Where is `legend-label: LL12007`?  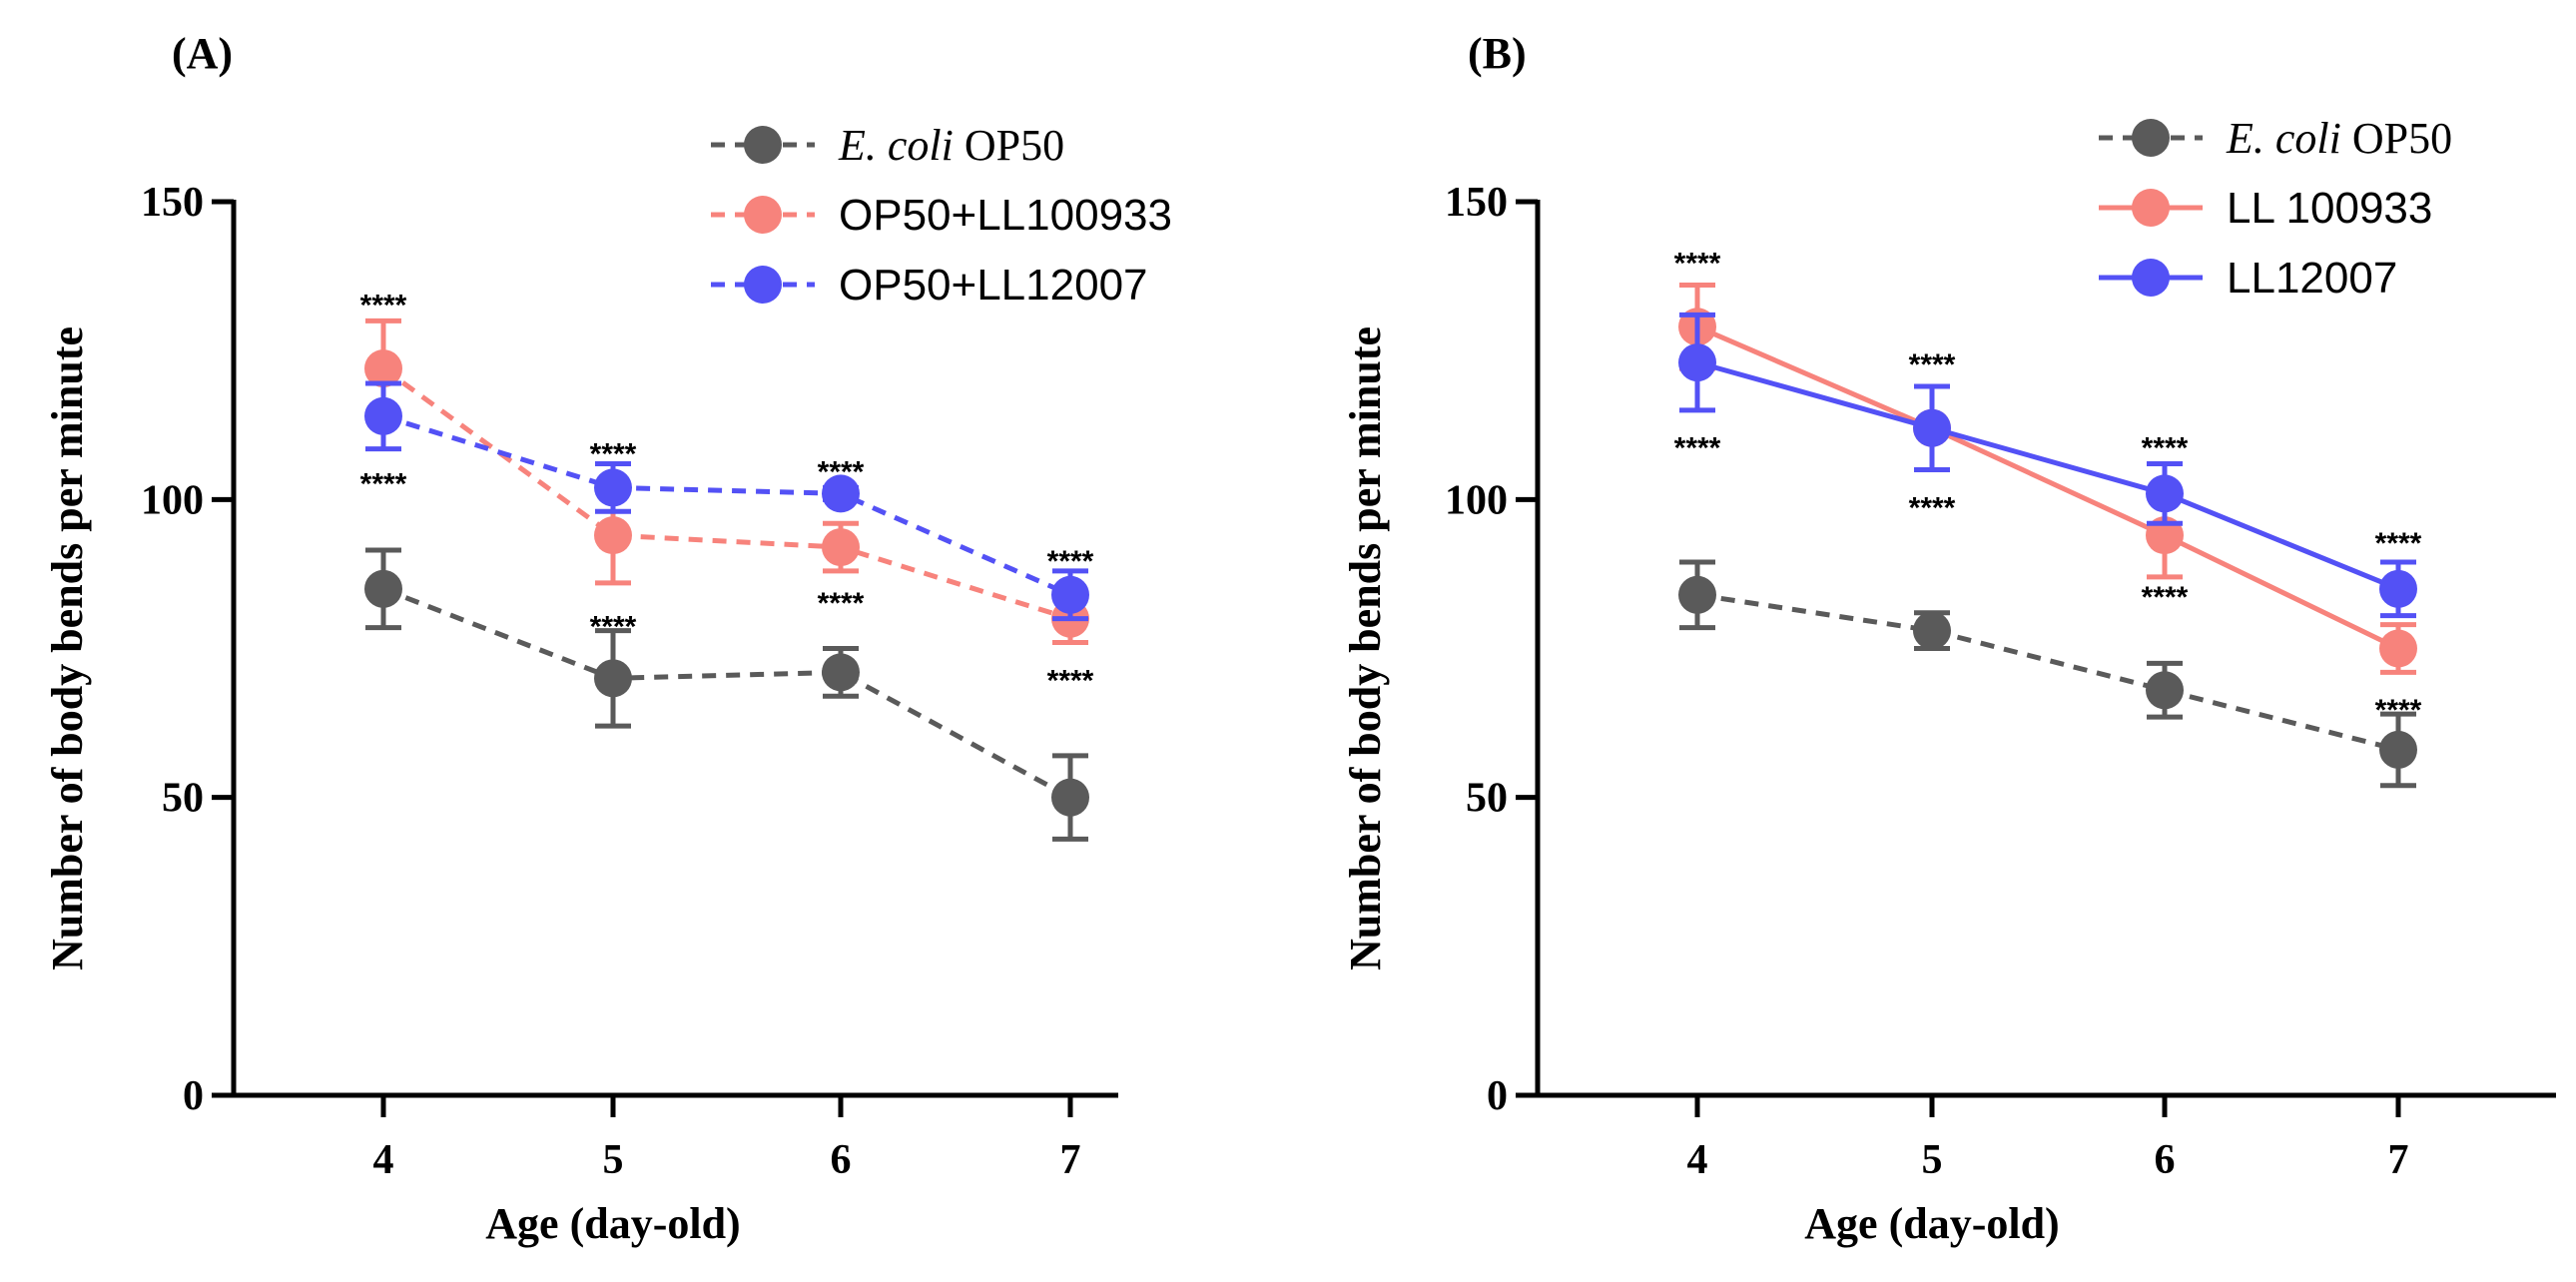 legend-label: LL12007 is located at coordinates (2312, 278).